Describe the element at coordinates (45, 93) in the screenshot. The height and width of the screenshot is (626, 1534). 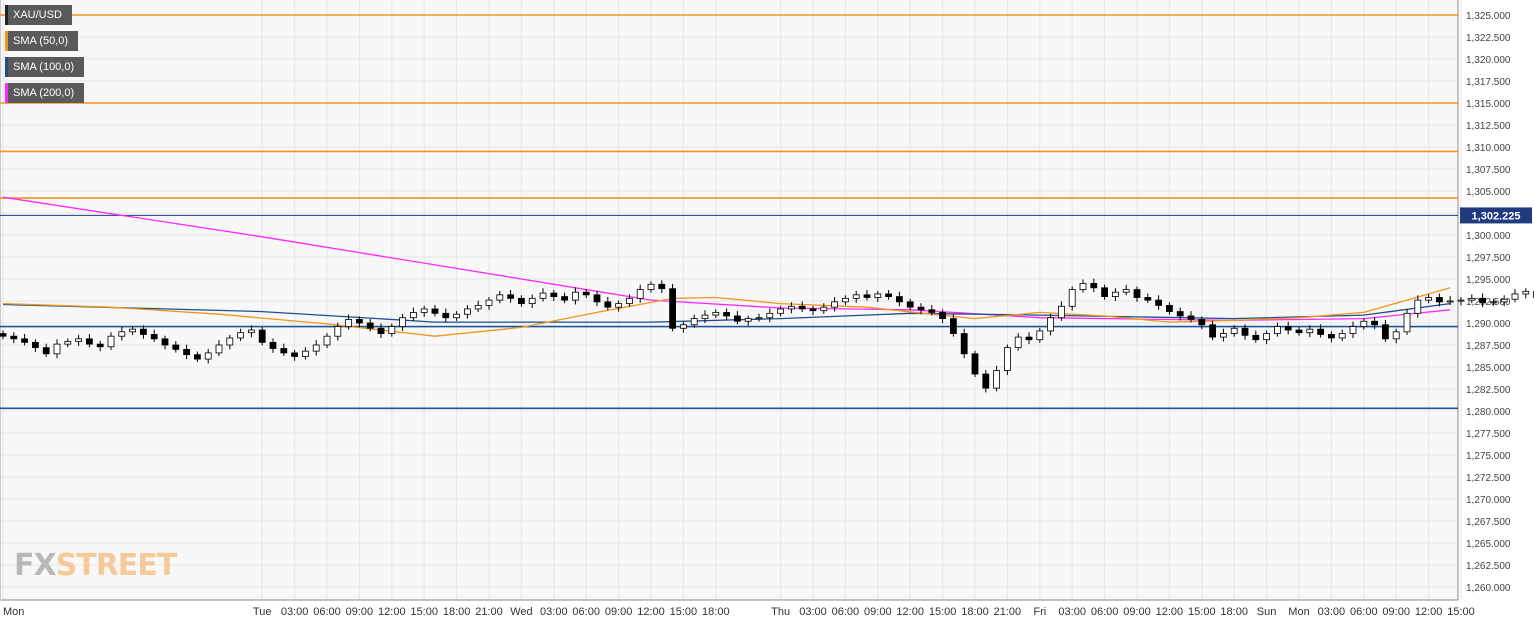
I see `legend-item-sma-200: SMA (200,0)` at that location.